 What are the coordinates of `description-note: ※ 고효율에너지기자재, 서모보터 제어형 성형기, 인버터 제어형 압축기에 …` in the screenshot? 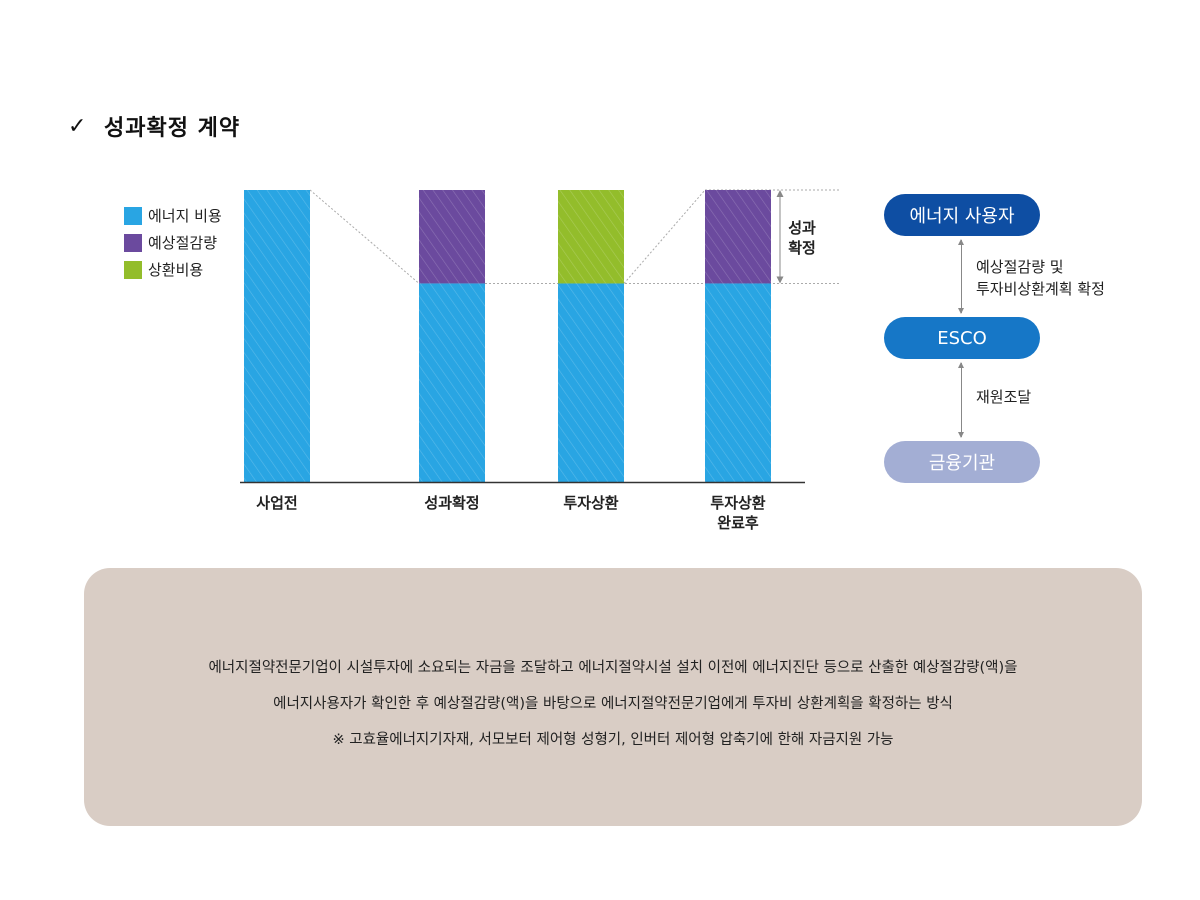 It's located at (613, 740).